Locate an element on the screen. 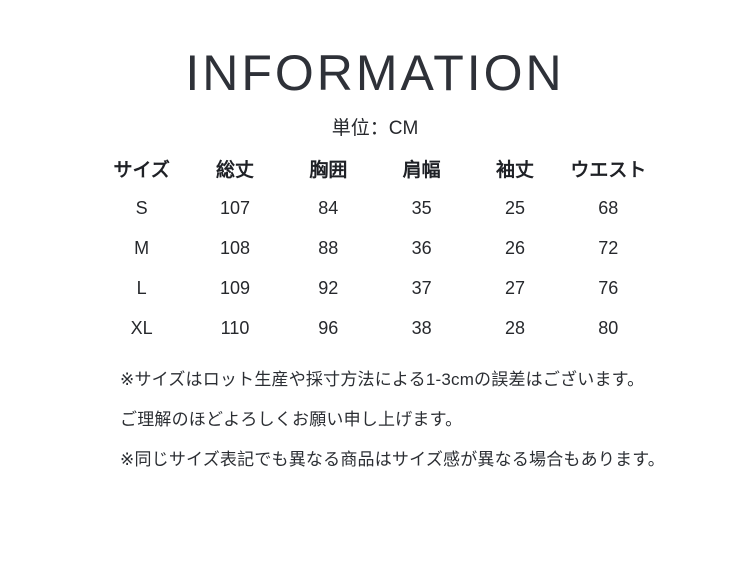 The height and width of the screenshot is (582, 750). cell-chest: 84 is located at coordinates (328, 208).